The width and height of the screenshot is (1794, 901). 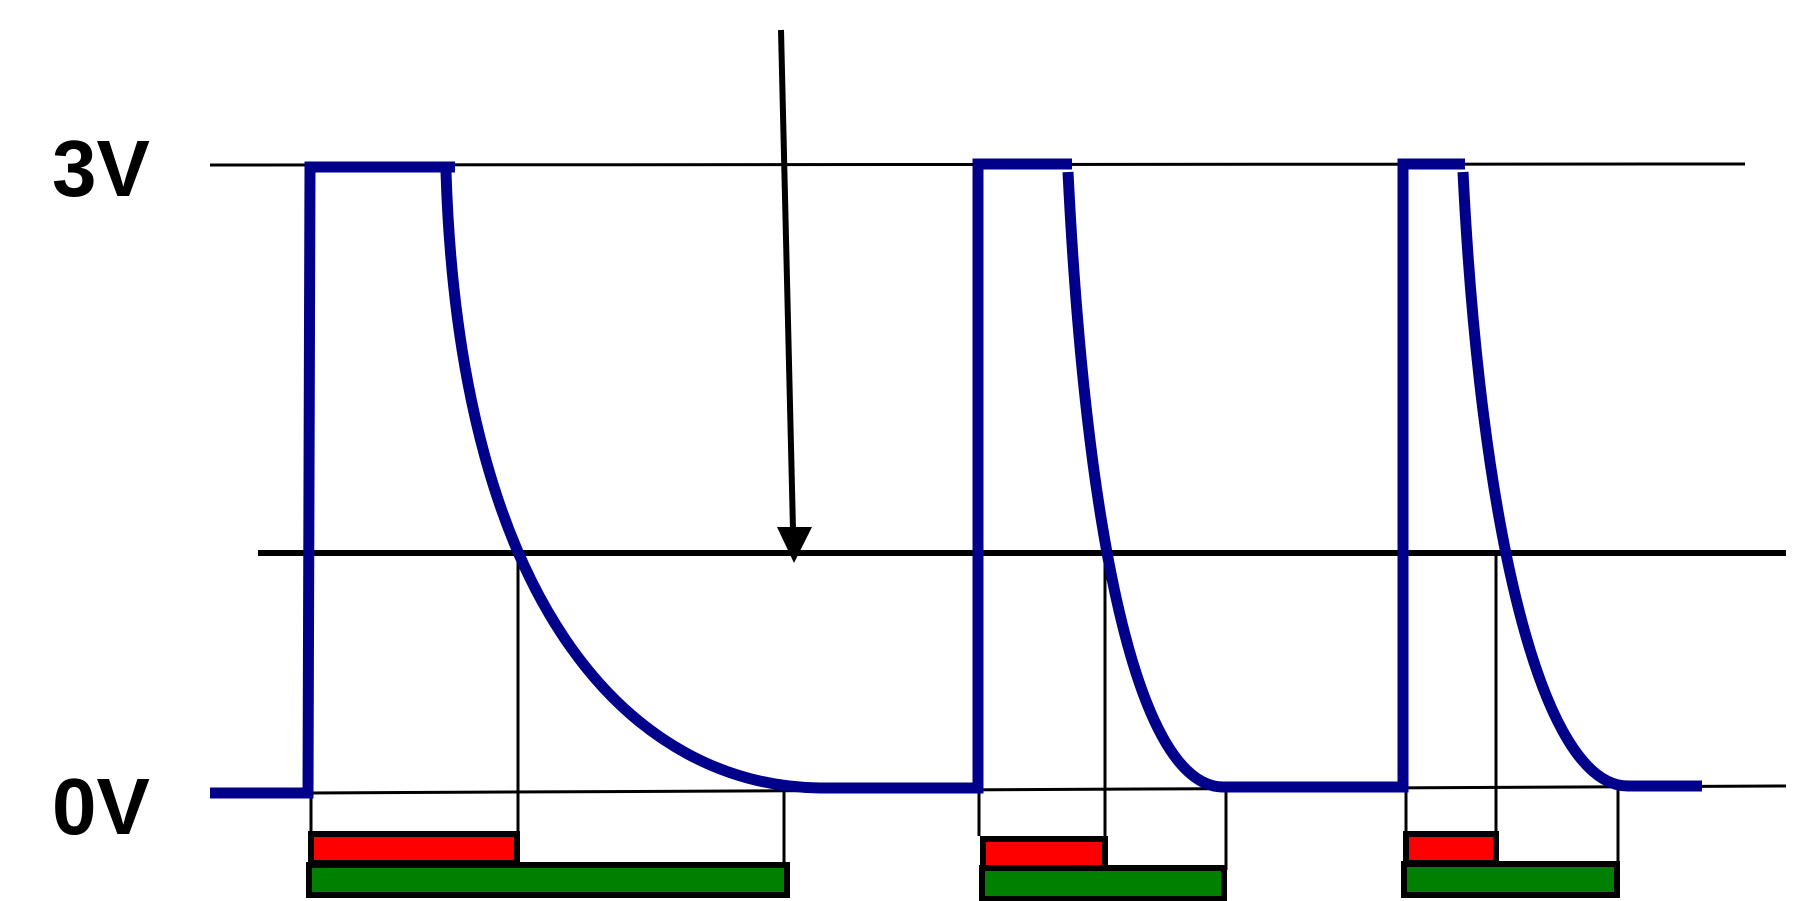 What do you see at coordinates (794, 545) in the screenshot?
I see `arrow-head` at bounding box center [794, 545].